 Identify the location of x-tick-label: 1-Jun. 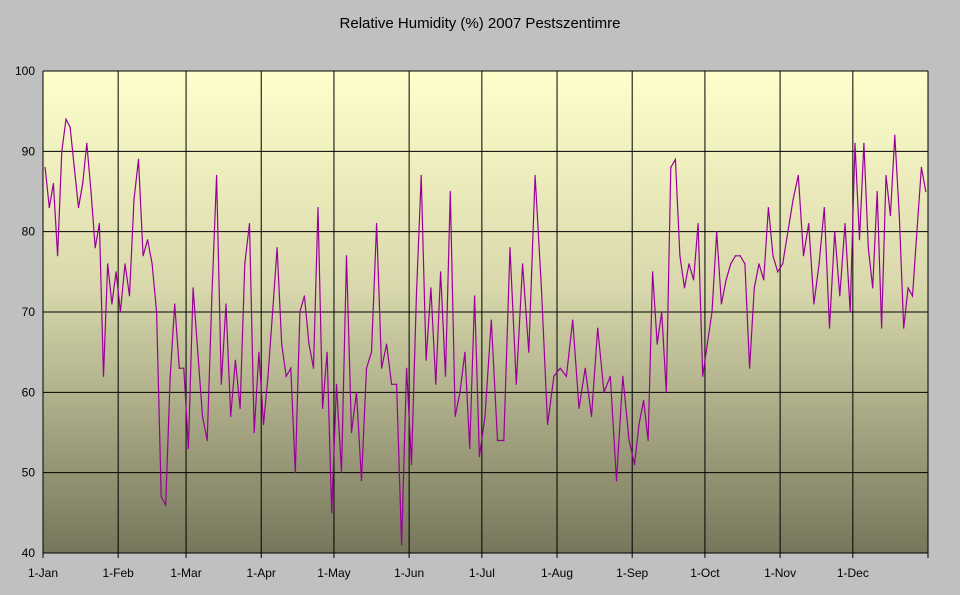
(409, 573).